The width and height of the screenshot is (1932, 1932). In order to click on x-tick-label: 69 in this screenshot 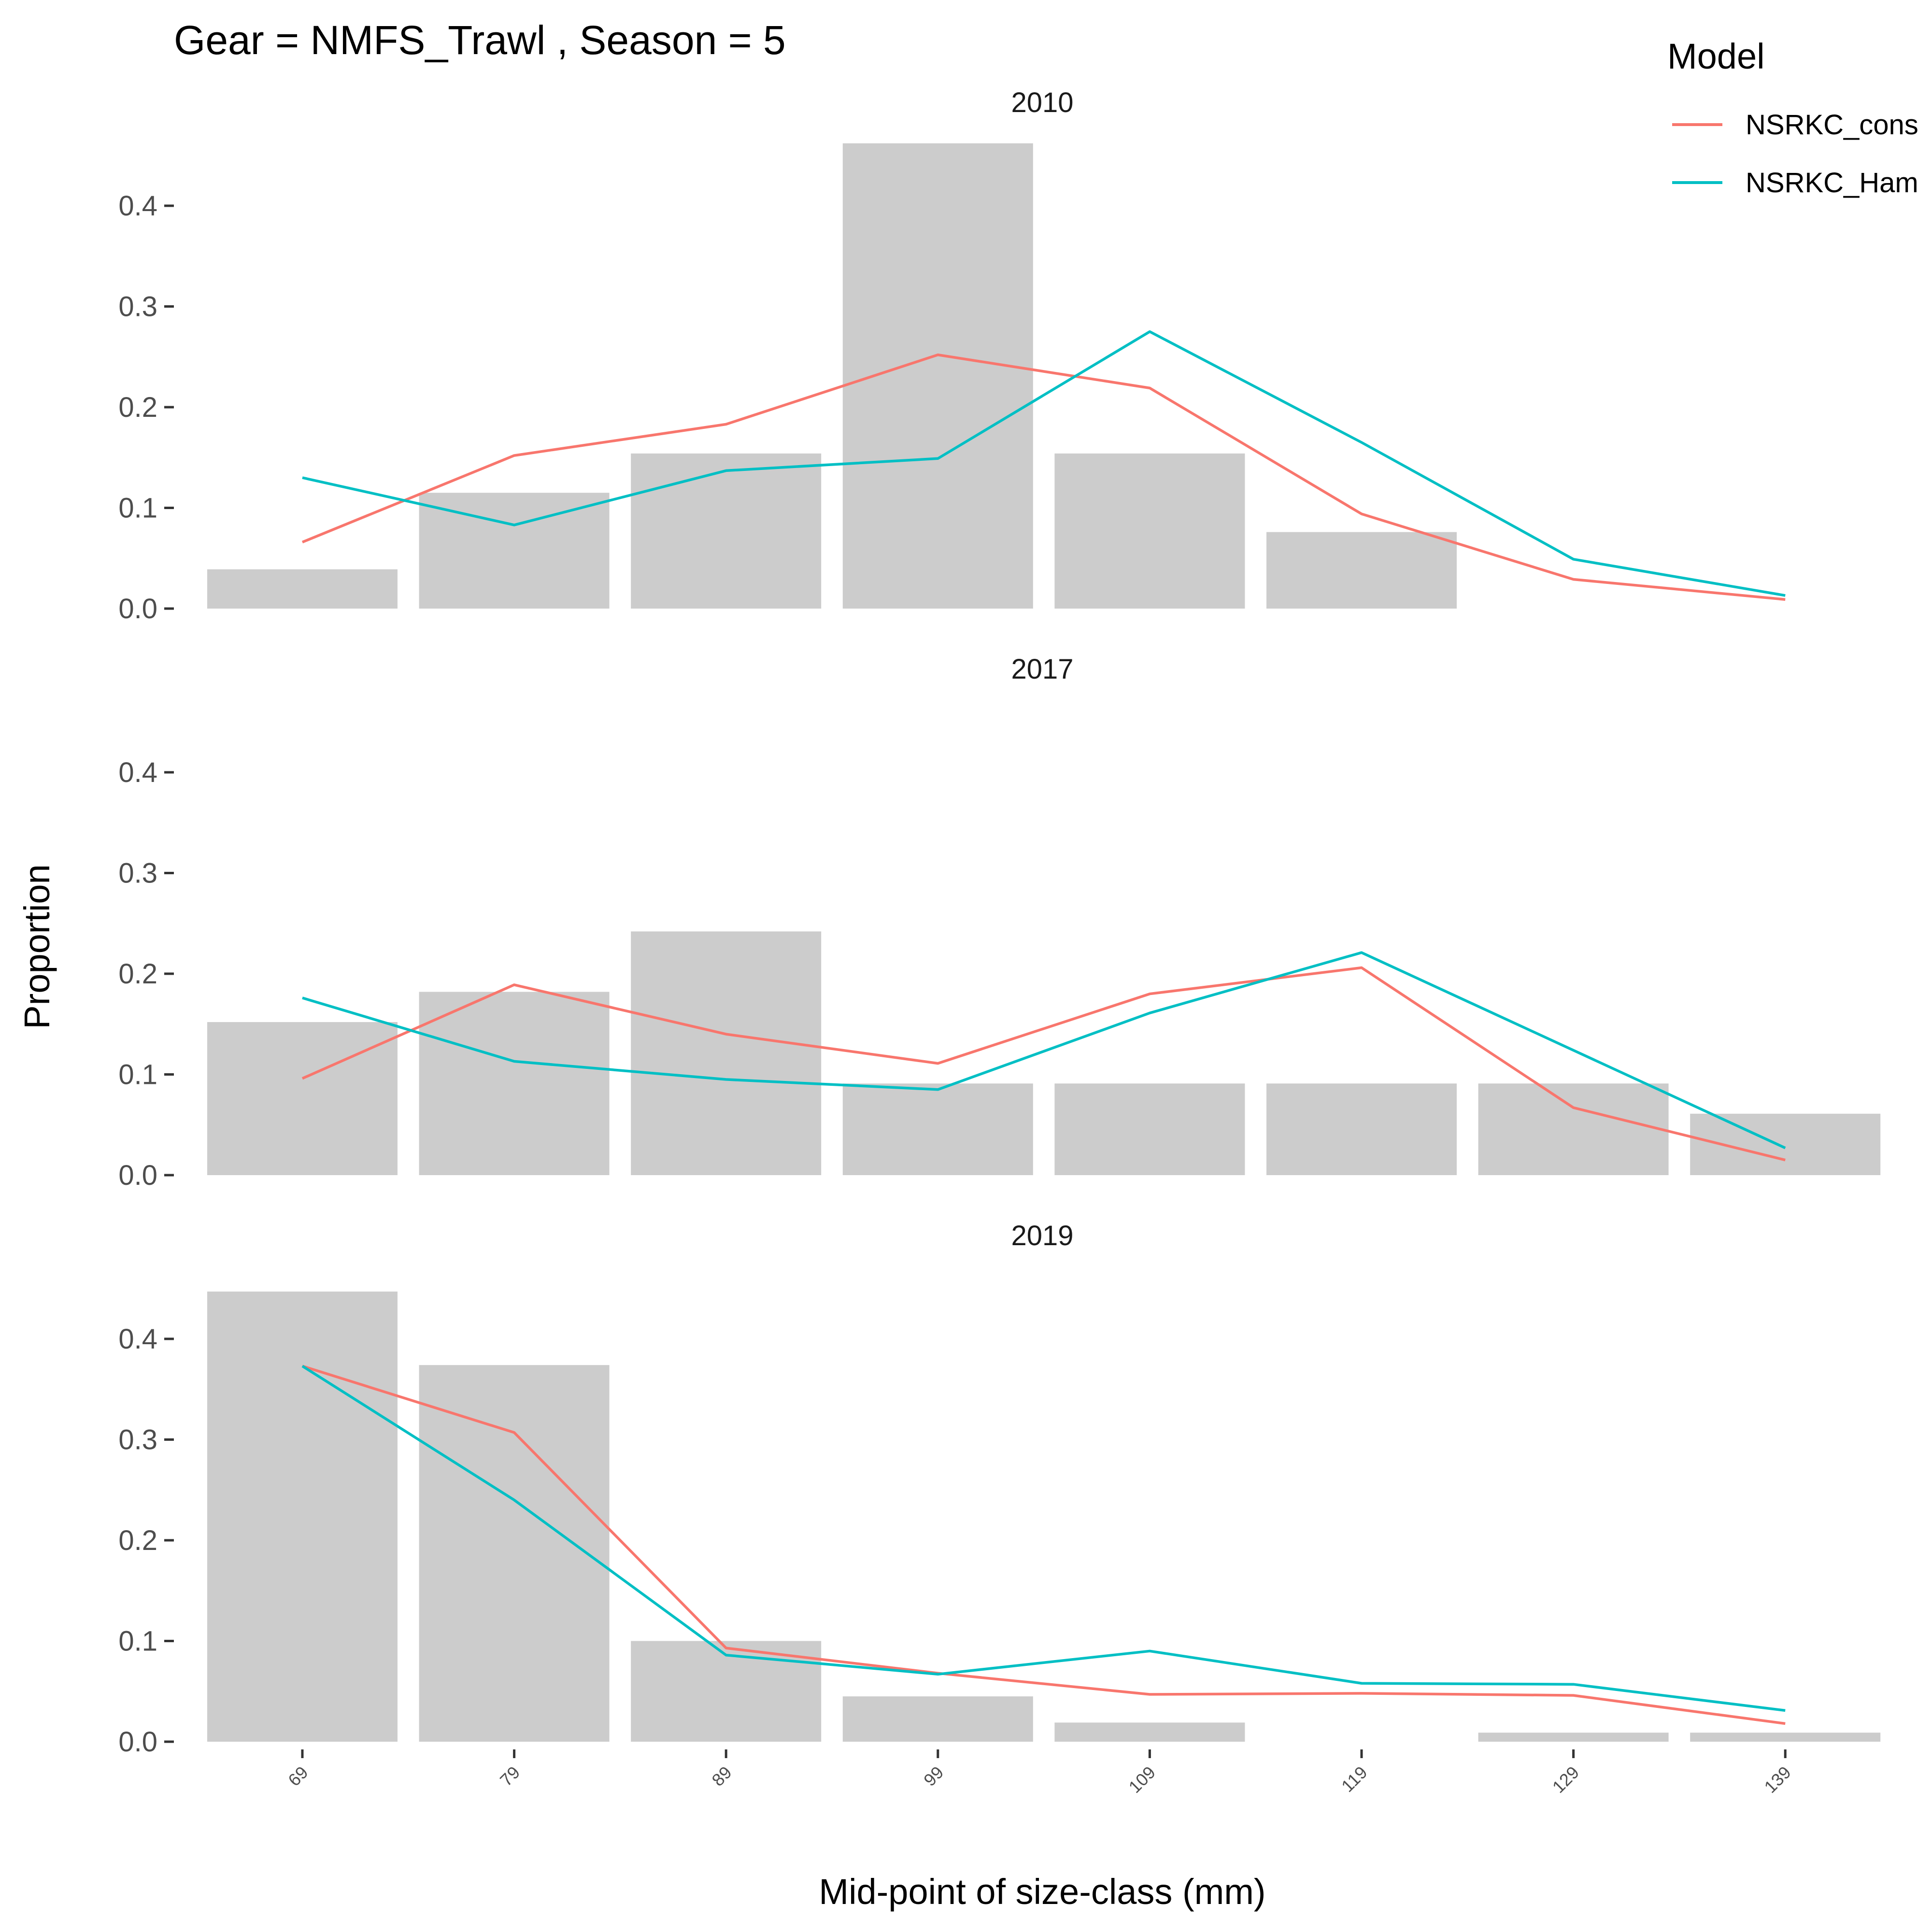, I will do `click(298, 1776)`.